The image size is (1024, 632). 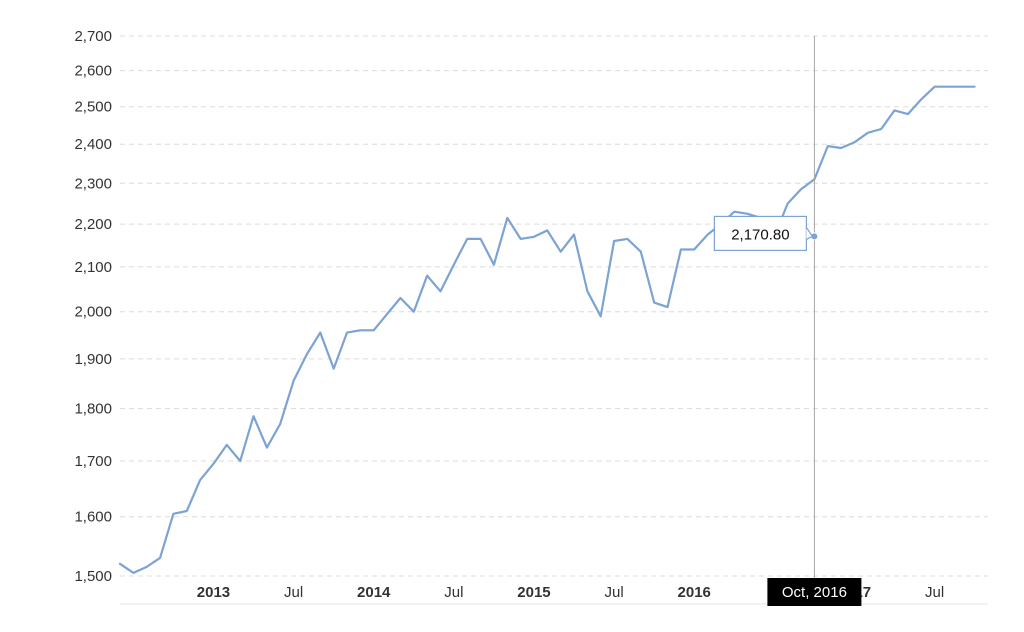 I want to click on y-tick-label: 1,700, so click(x=93, y=461).